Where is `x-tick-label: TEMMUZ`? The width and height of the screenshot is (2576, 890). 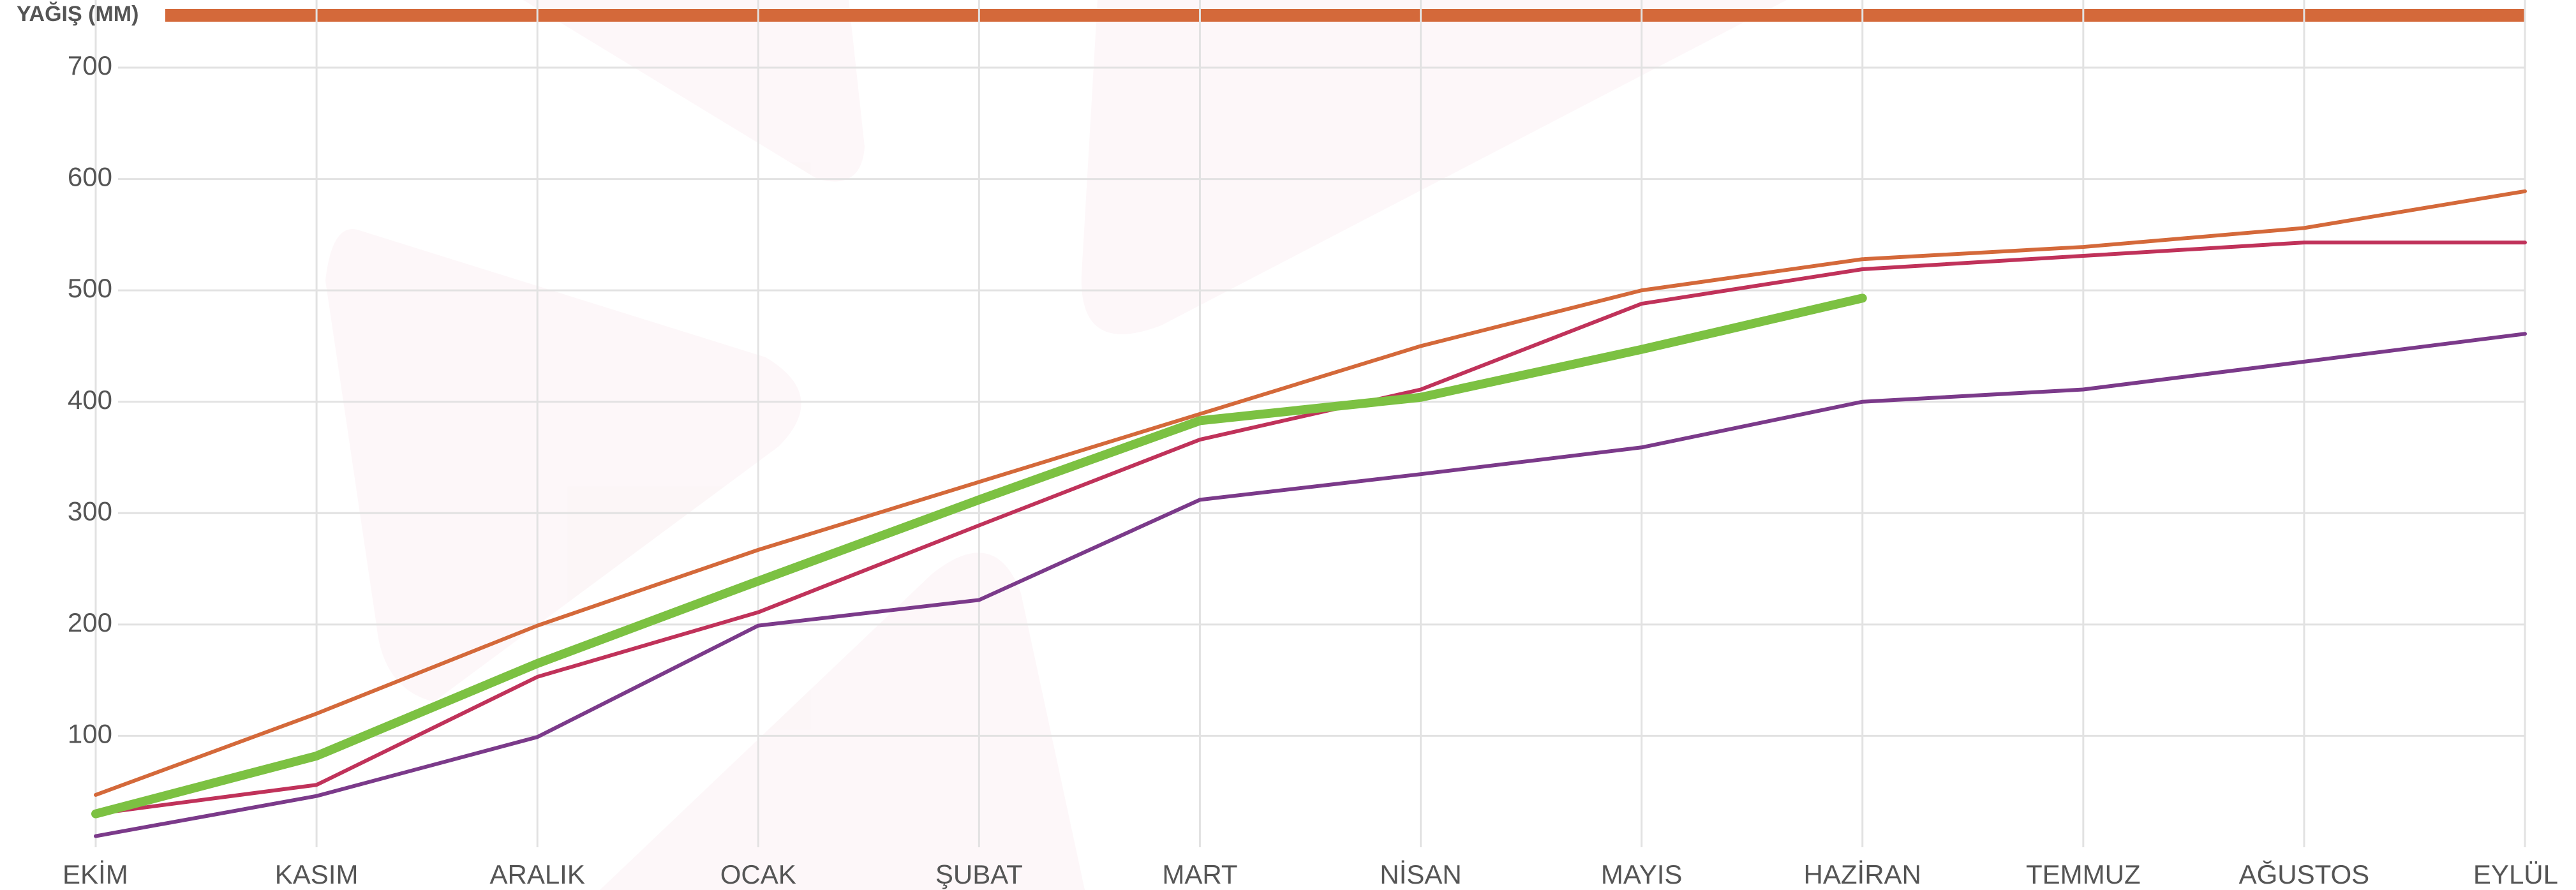
x-tick-label: TEMMUZ is located at coordinates (2083, 874).